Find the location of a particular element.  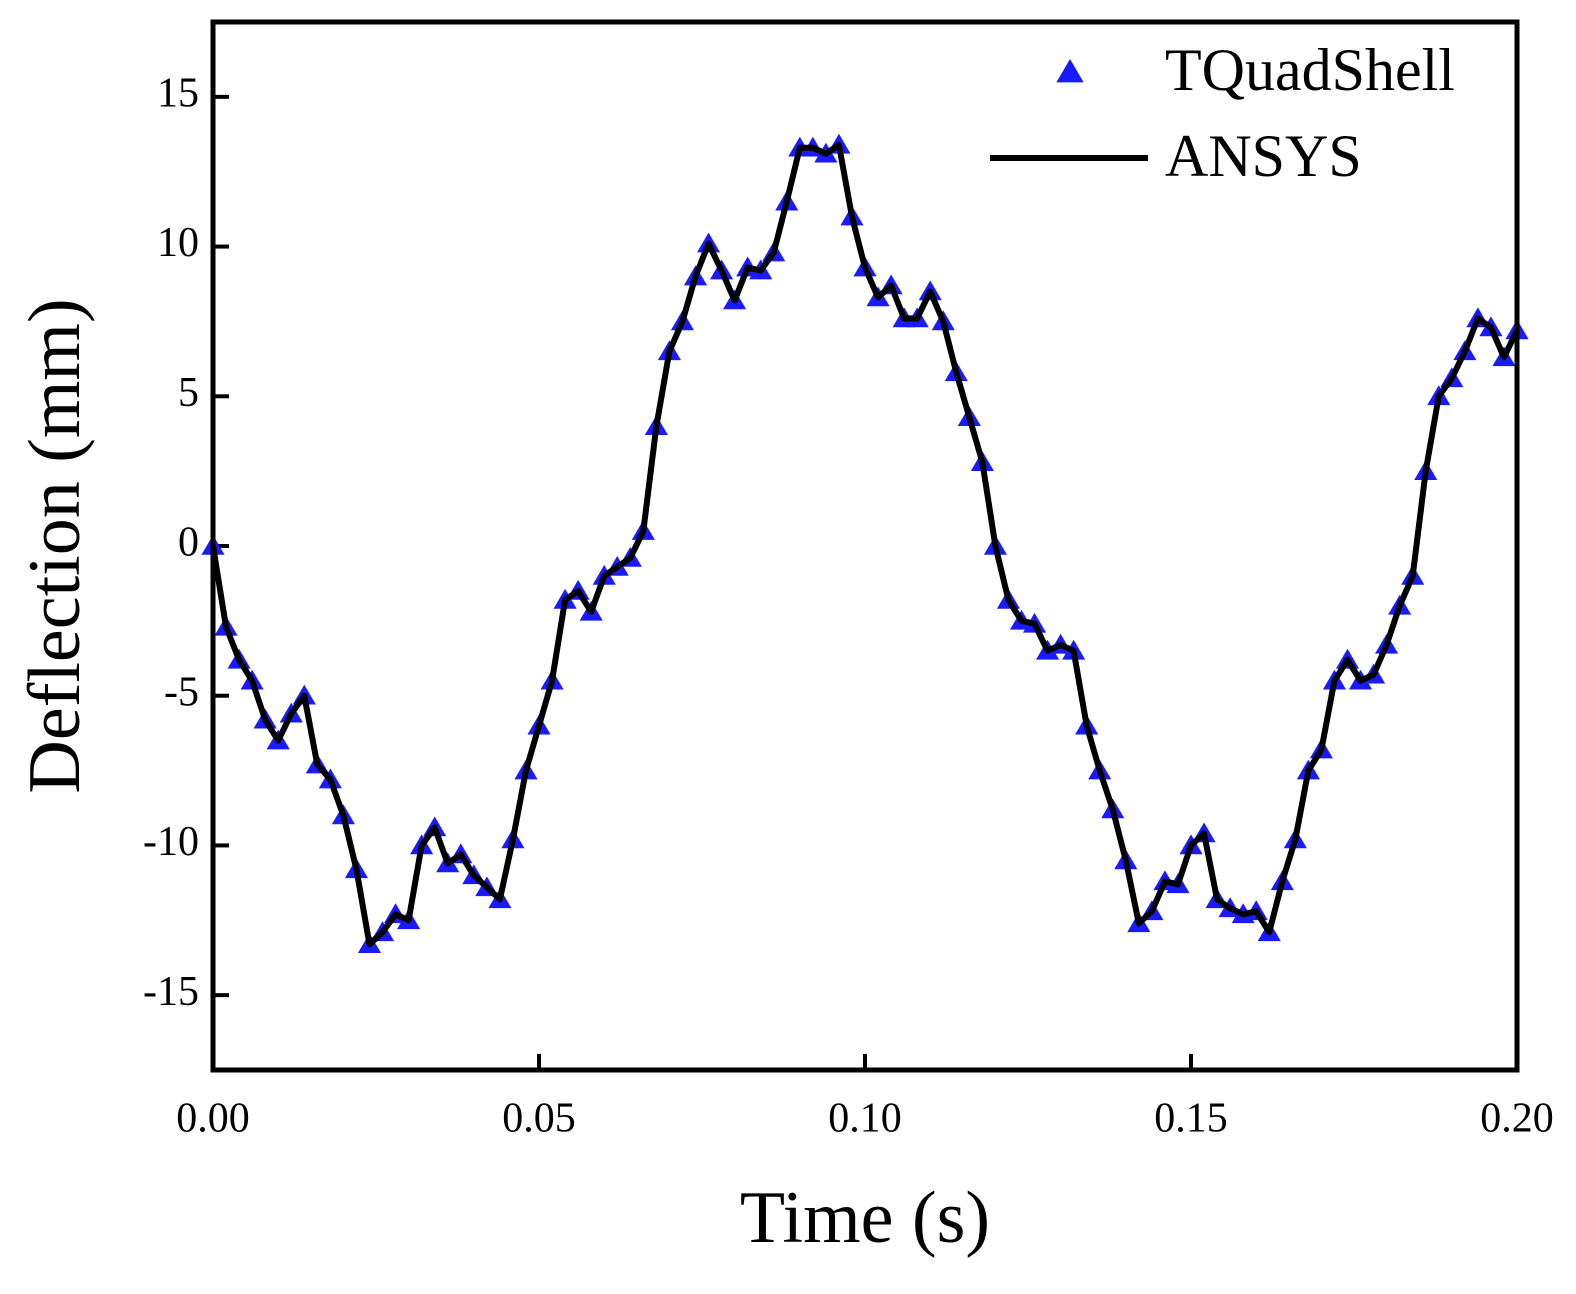

y-tick-label: -15 is located at coordinates (171, 992).